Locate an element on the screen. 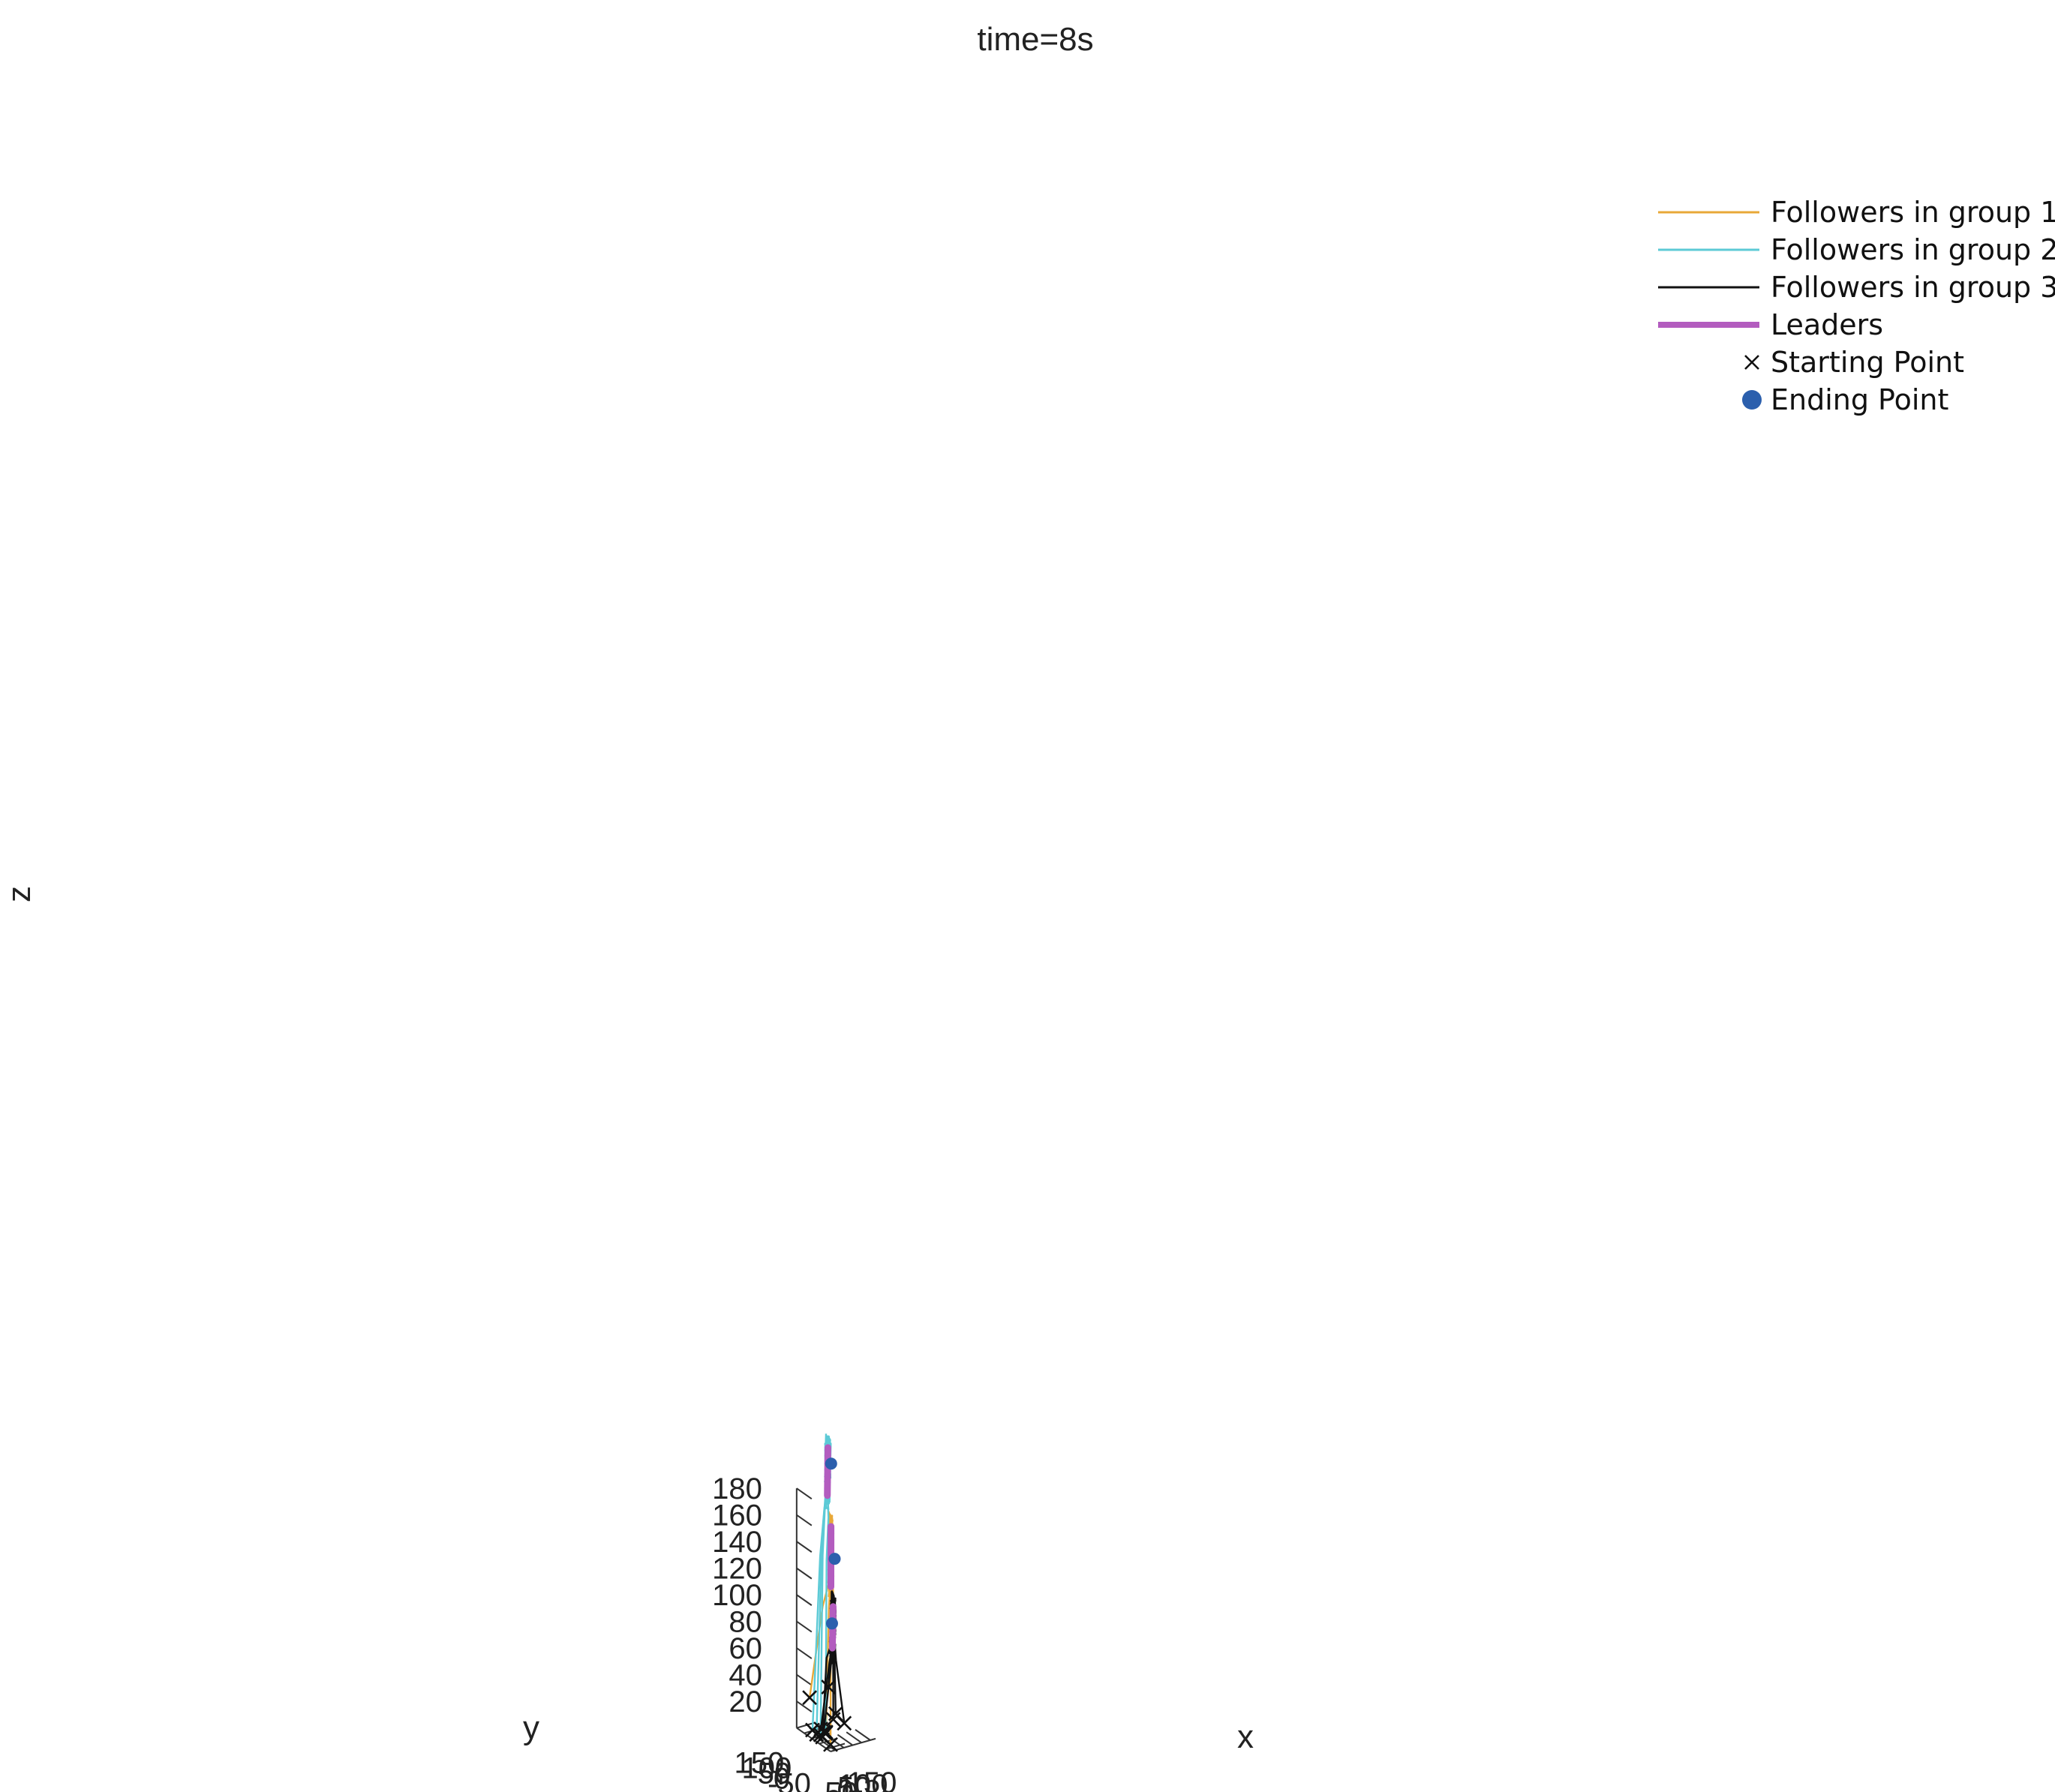 The width and height of the screenshot is (2055, 1792). z-tick-label: 100 is located at coordinates (737, 1595).